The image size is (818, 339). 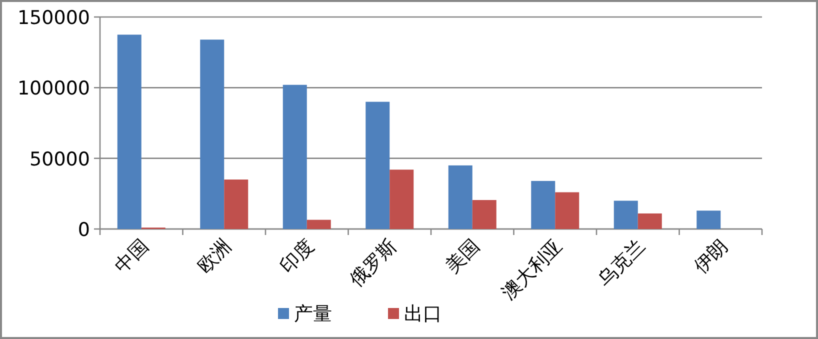 I want to click on y-tick-label: 0, so click(x=84, y=230).